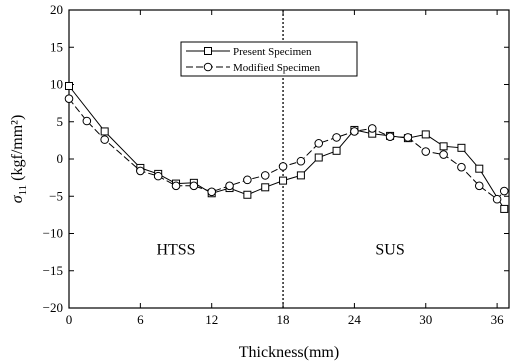 This screenshot has height=363, width=512. I want to click on x-tick-label: 6, so click(140, 319).